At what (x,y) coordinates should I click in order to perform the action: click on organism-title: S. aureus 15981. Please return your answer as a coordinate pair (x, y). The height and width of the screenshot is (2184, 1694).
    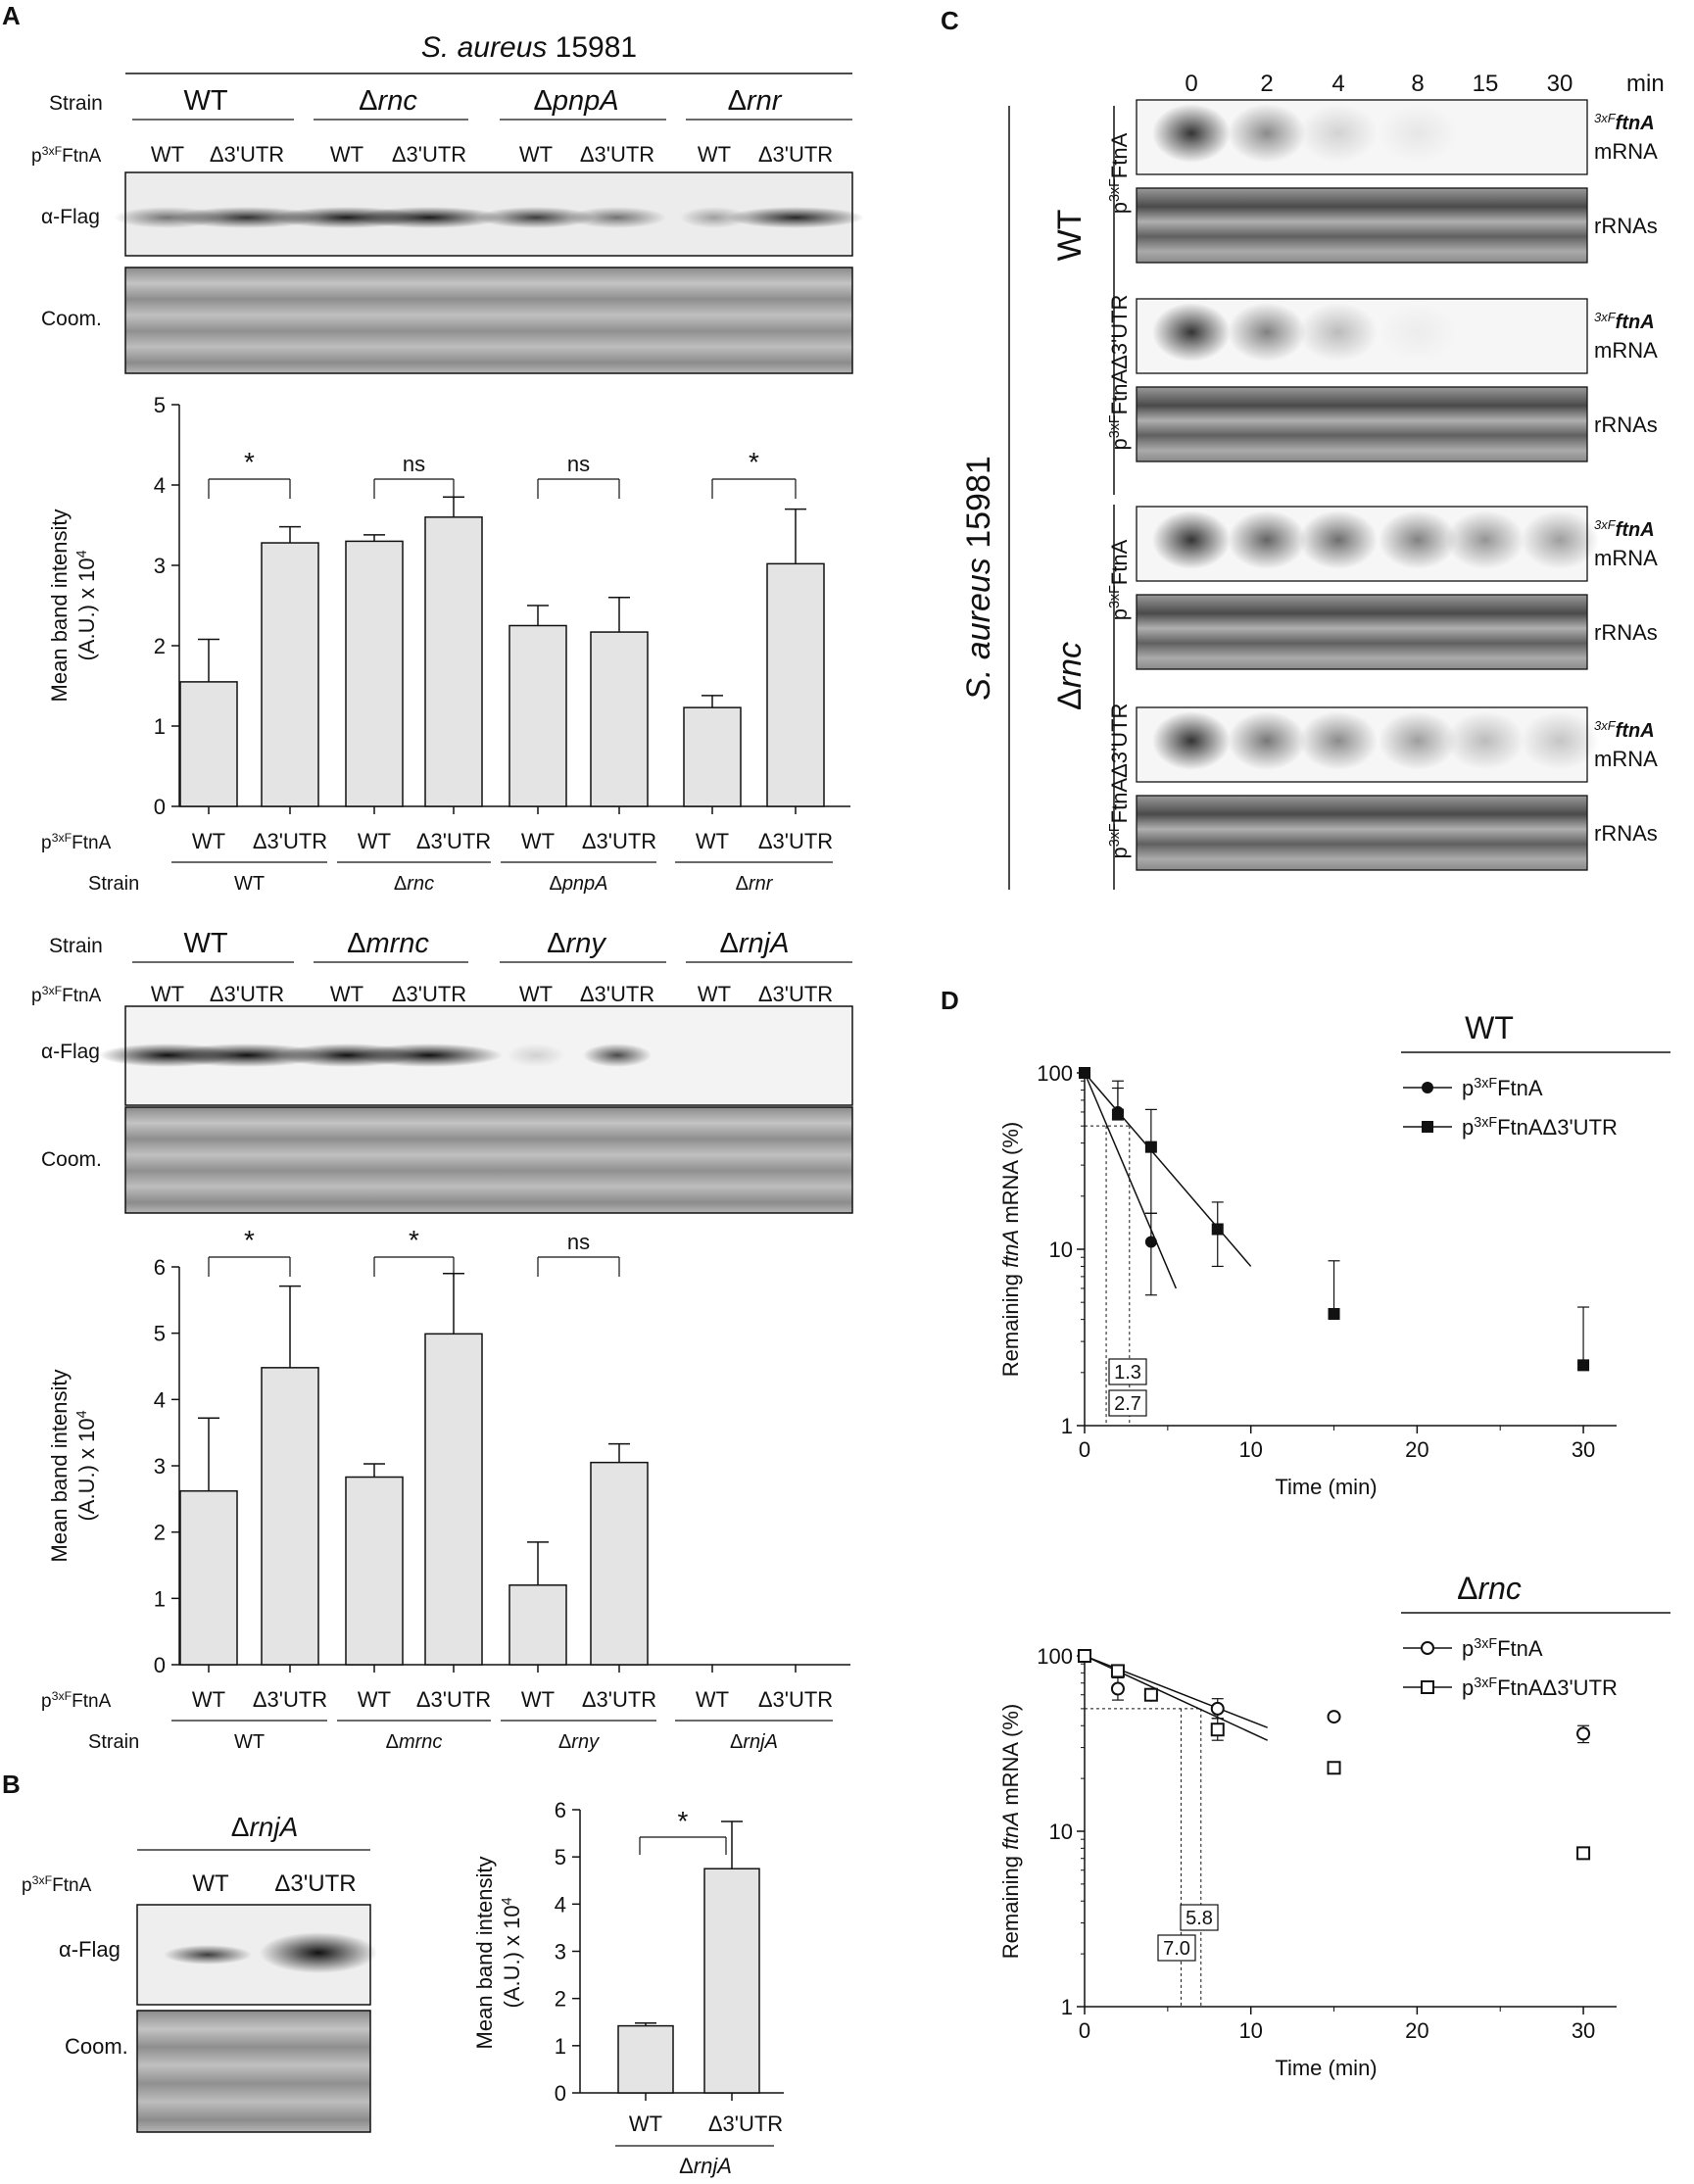
    Looking at the image, I should click on (529, 47).